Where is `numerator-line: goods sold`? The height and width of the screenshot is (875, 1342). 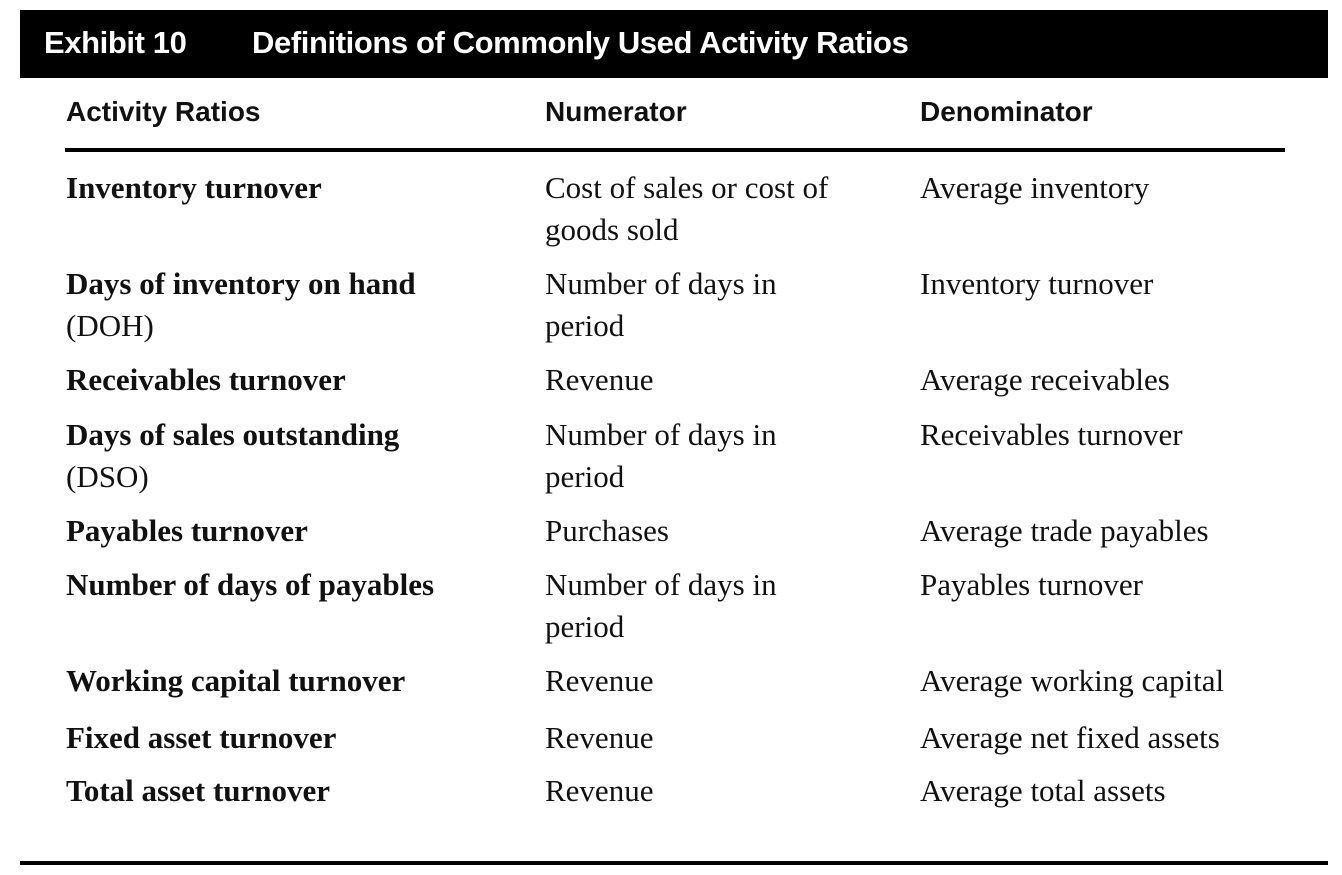 numerator-line: goods sold is located at coordinates (612, 229).